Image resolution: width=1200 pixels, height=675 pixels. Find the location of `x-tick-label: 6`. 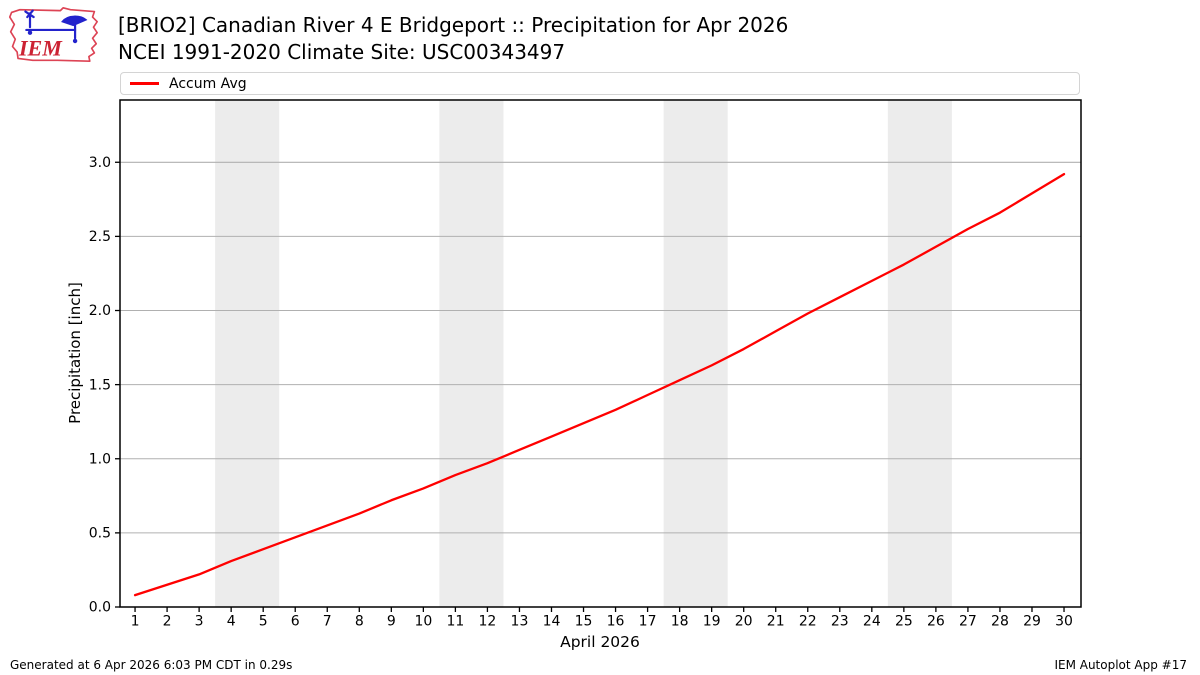

x-tick-label: 6 is located at coordinates (295, 622).